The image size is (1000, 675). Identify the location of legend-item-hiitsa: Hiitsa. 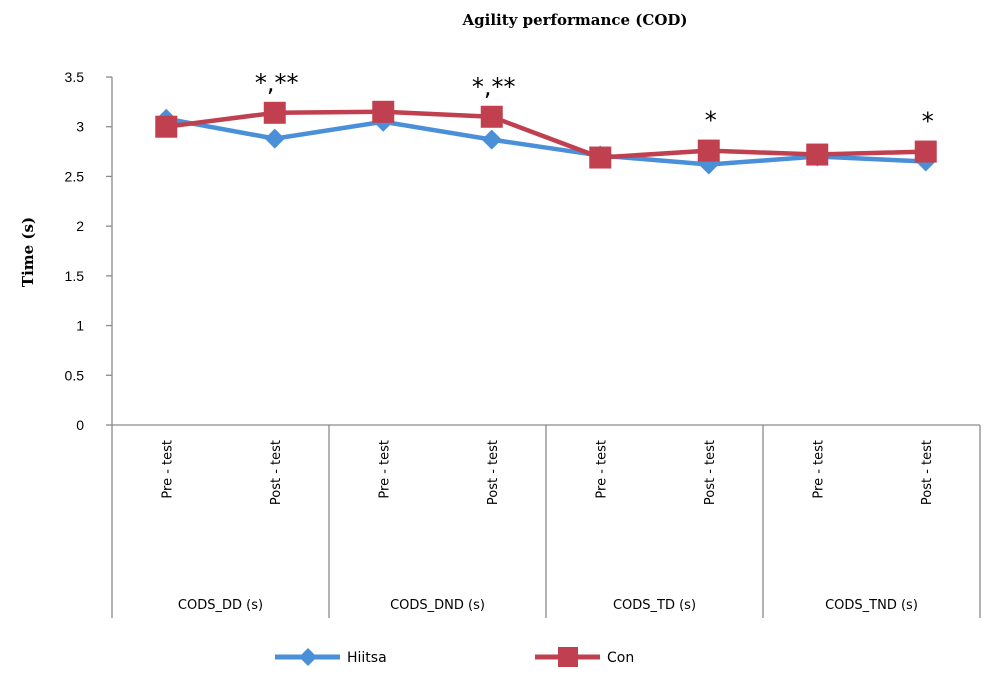
(331, 657).